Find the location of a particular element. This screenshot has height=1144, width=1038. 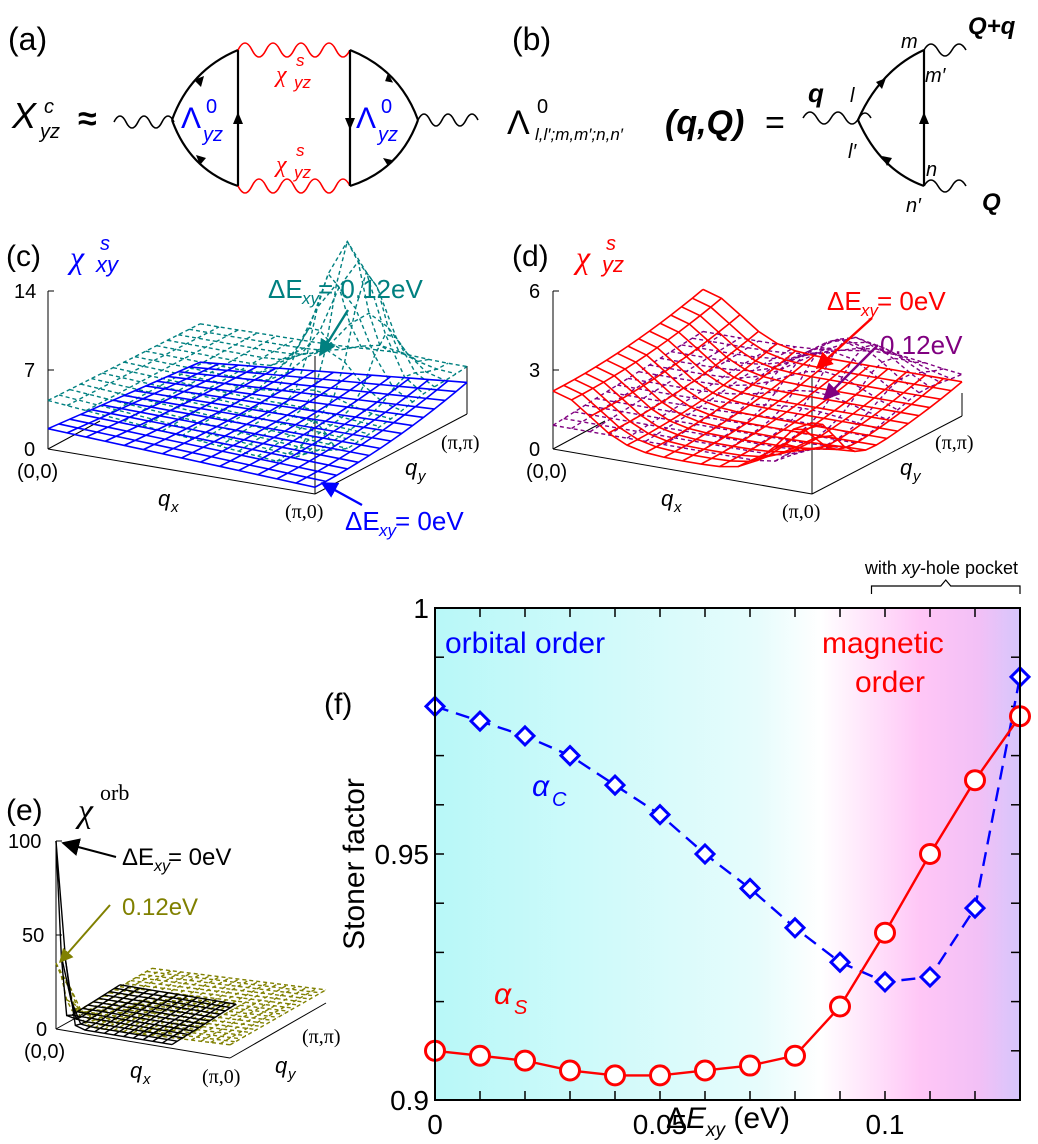

series-label-alpha-c: α is located at coordinates (541, 786).